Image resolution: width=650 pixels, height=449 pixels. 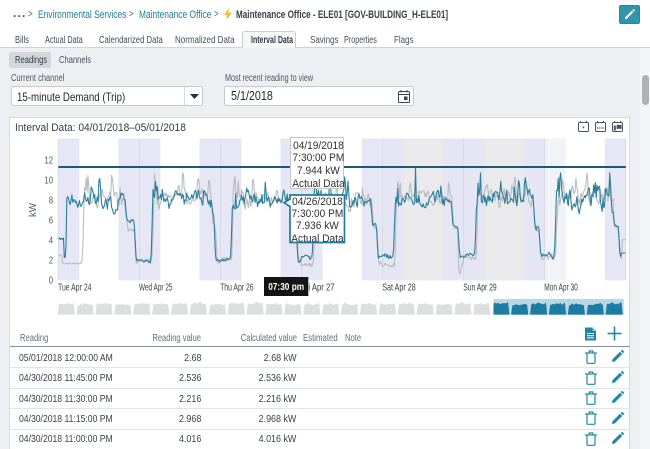 I want to click on svg-text: 4, so click(x=51, y=240).